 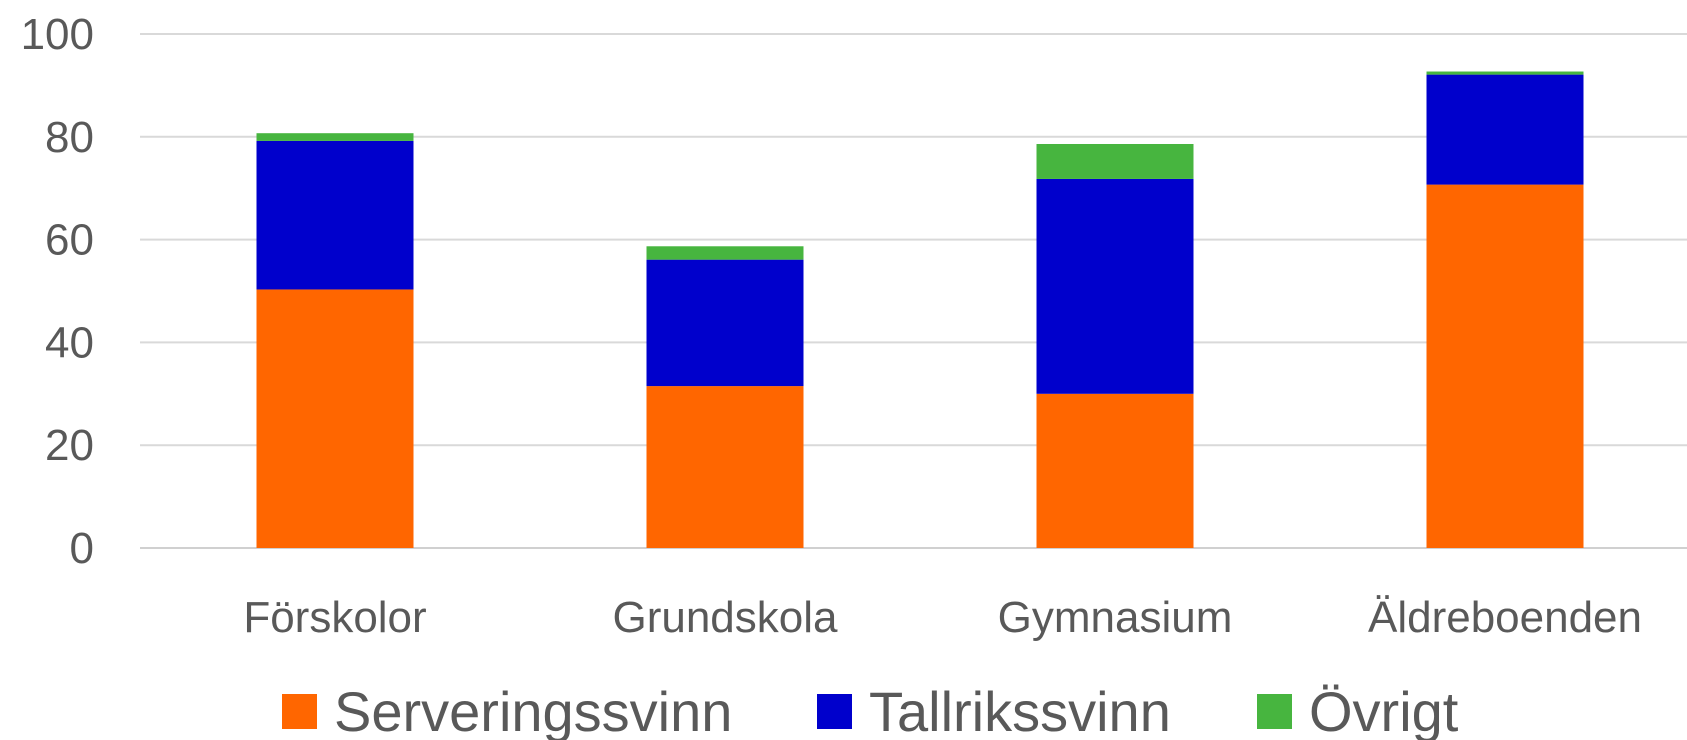 I want to click on y-tick-label: 40, so click(x=69, y=342).